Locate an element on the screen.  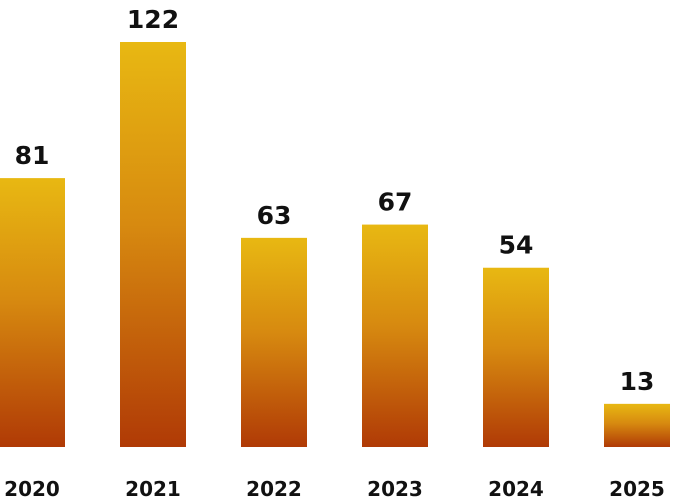
value-label-2025: 13 is located at coordinates (637, 381).